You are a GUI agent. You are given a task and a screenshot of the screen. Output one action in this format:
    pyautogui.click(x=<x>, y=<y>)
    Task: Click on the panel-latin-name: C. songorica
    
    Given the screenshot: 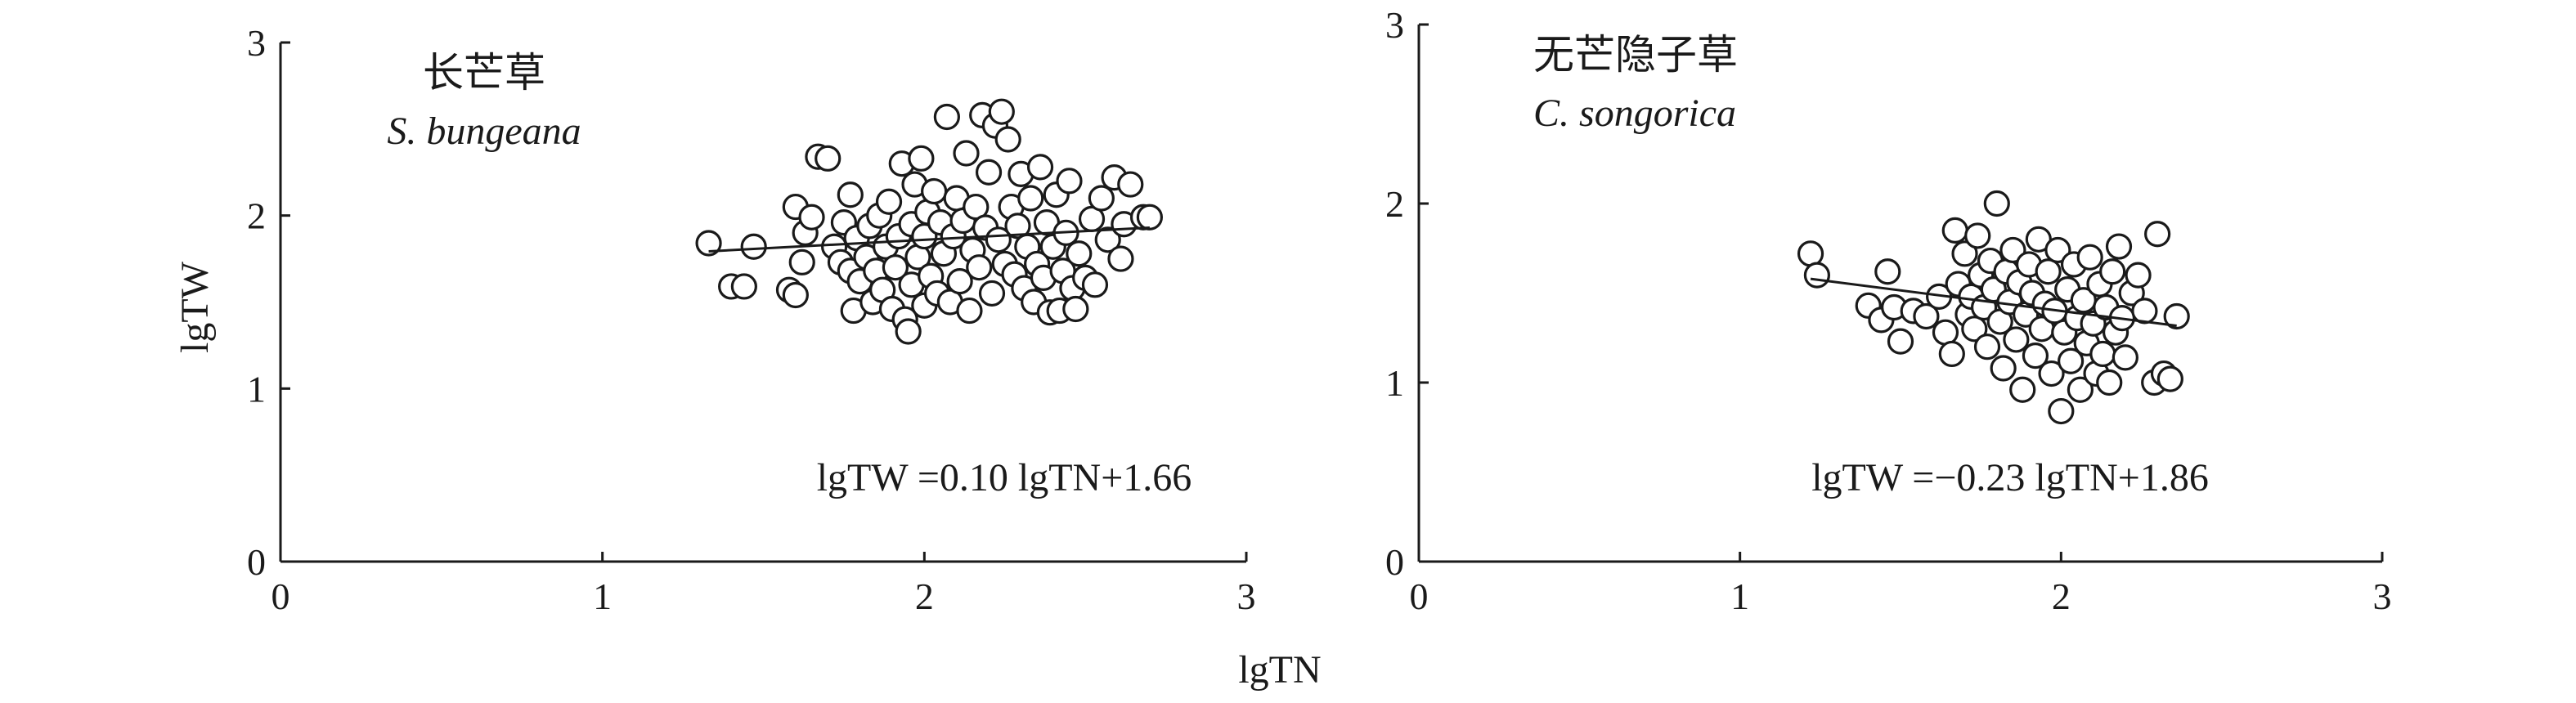 What is the action you would take?
    pyautogui.click(x=1634, y=113)
    